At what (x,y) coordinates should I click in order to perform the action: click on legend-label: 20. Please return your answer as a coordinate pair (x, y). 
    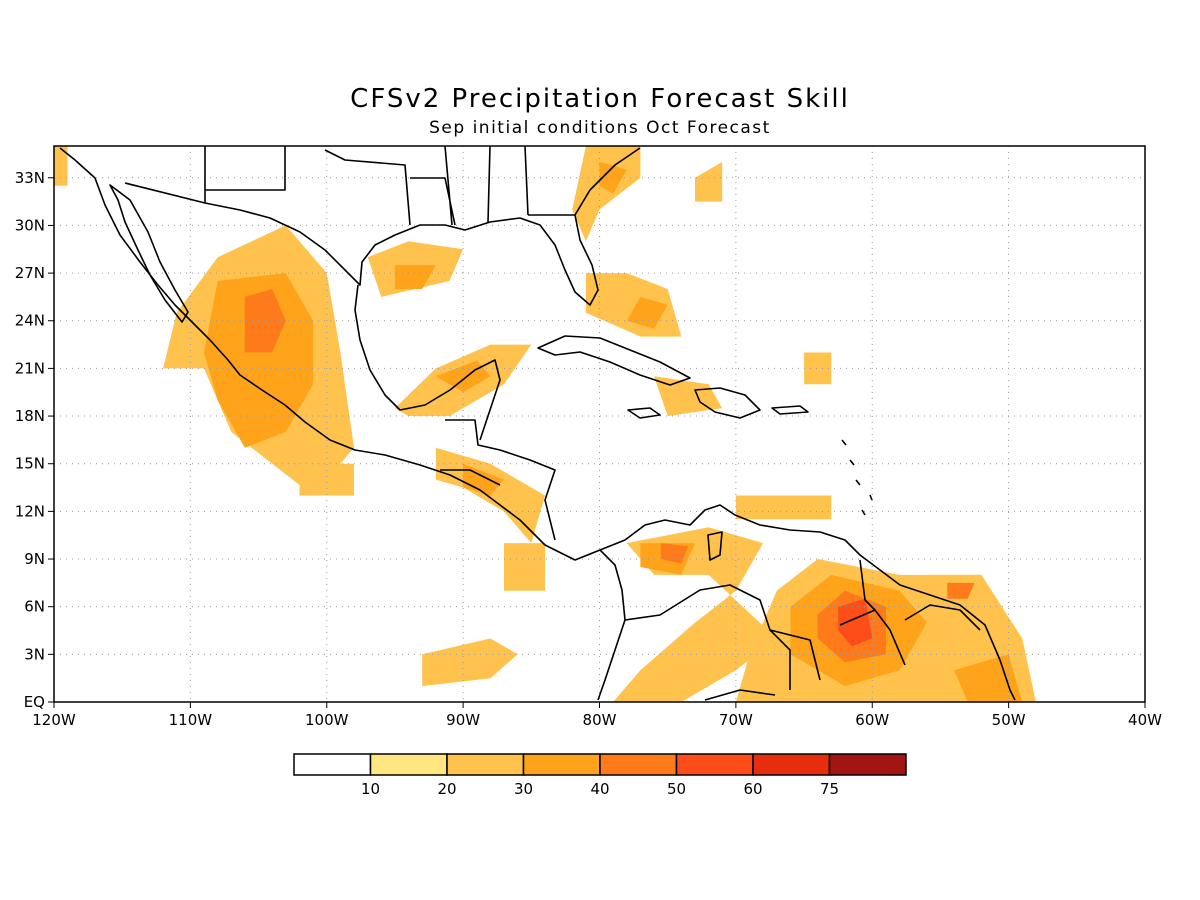
    Looking at the image, I should click on (446, 789).